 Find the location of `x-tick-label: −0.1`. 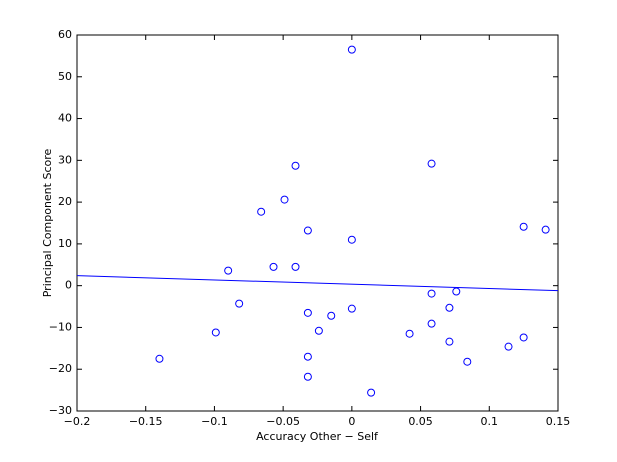

x-tick-label: −0.1 is located at coordinates (214, 421).